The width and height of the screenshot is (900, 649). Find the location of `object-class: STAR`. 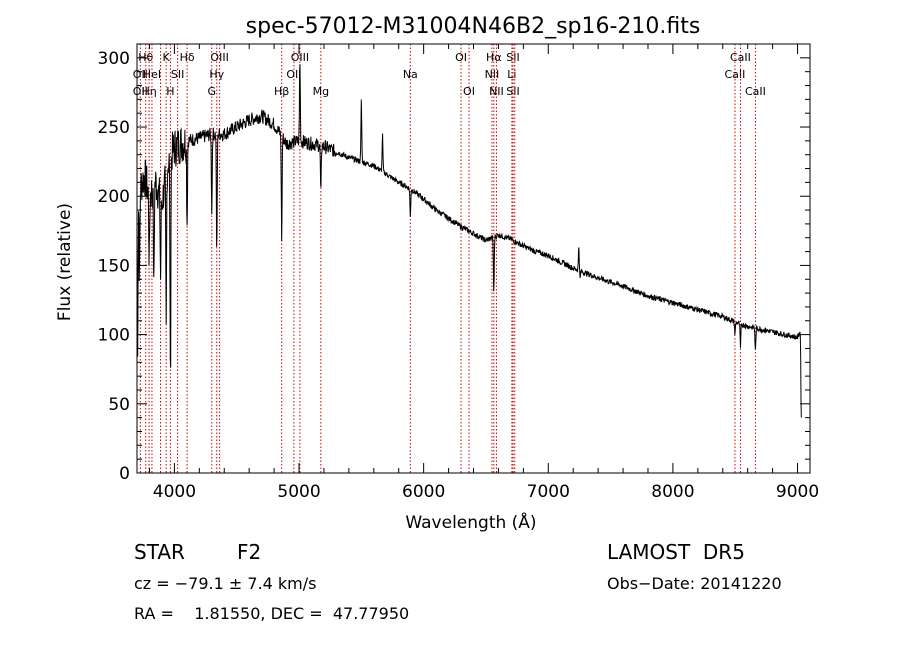

object-class: STAR is located at coordinates (159, 552).